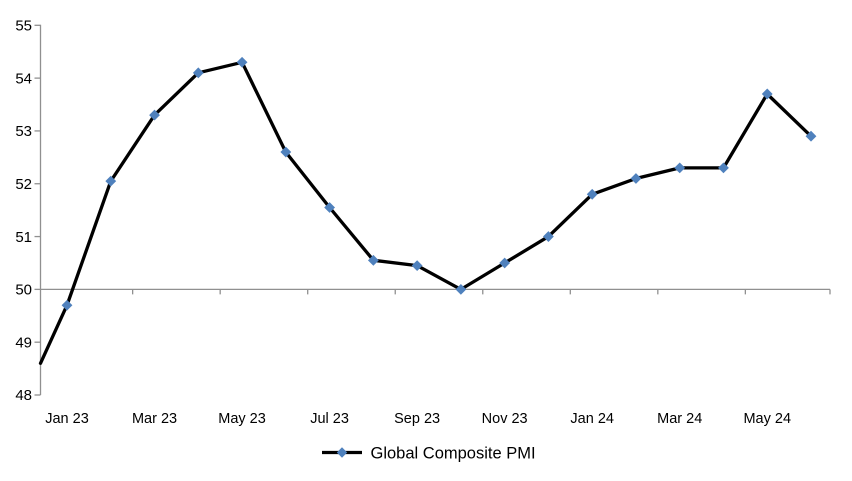 This screenshot has height=481, width=852. What do you see at coordinates (23, 290) in the screenshot?
I see `y-axis-tick-label: 50` at bounding box center [23, 290].